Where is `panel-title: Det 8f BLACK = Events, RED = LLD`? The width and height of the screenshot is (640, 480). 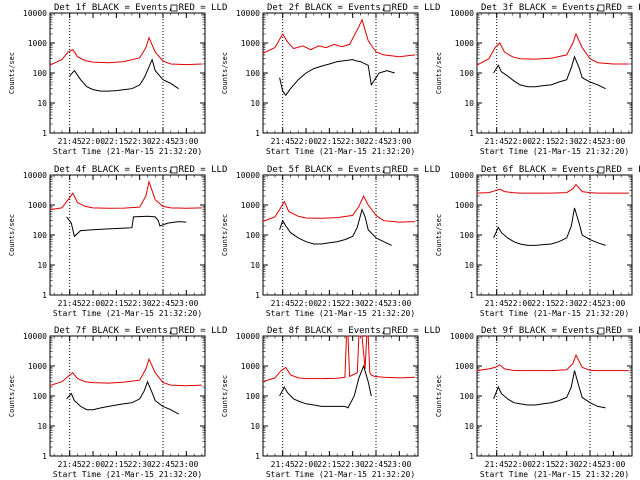 panel-title: Det 8f BLACK = Events, RED = LLD is located at coordinates (353, 331).